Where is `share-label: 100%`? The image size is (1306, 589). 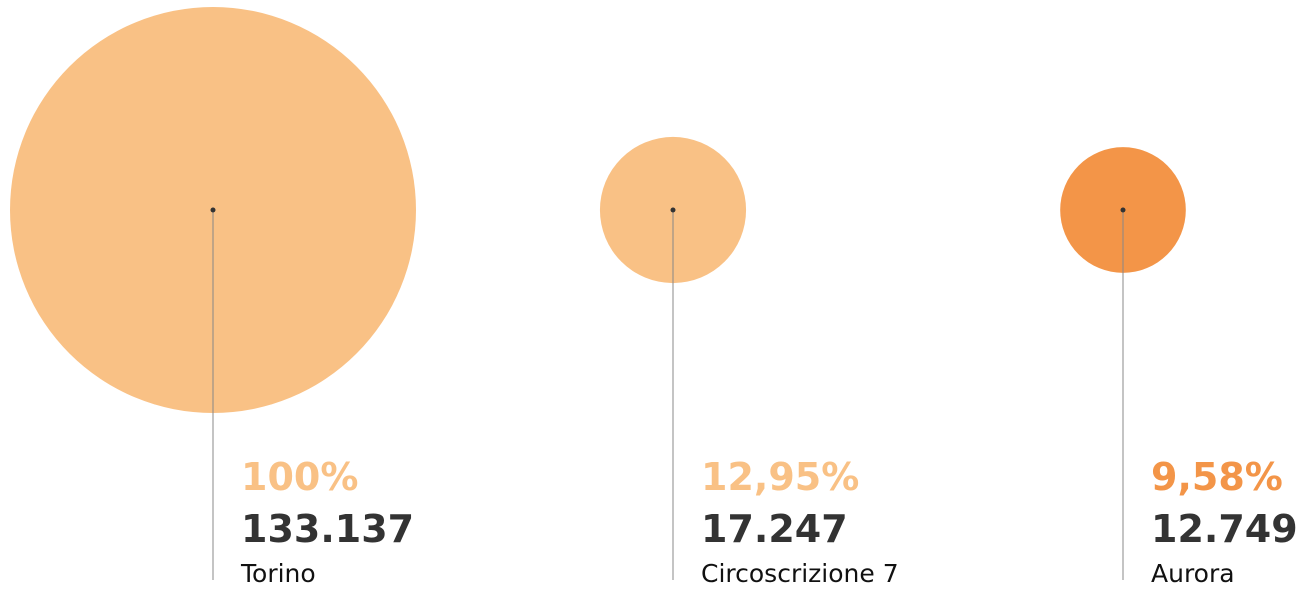 share-label: 100% is located at coordinates (299, 477).